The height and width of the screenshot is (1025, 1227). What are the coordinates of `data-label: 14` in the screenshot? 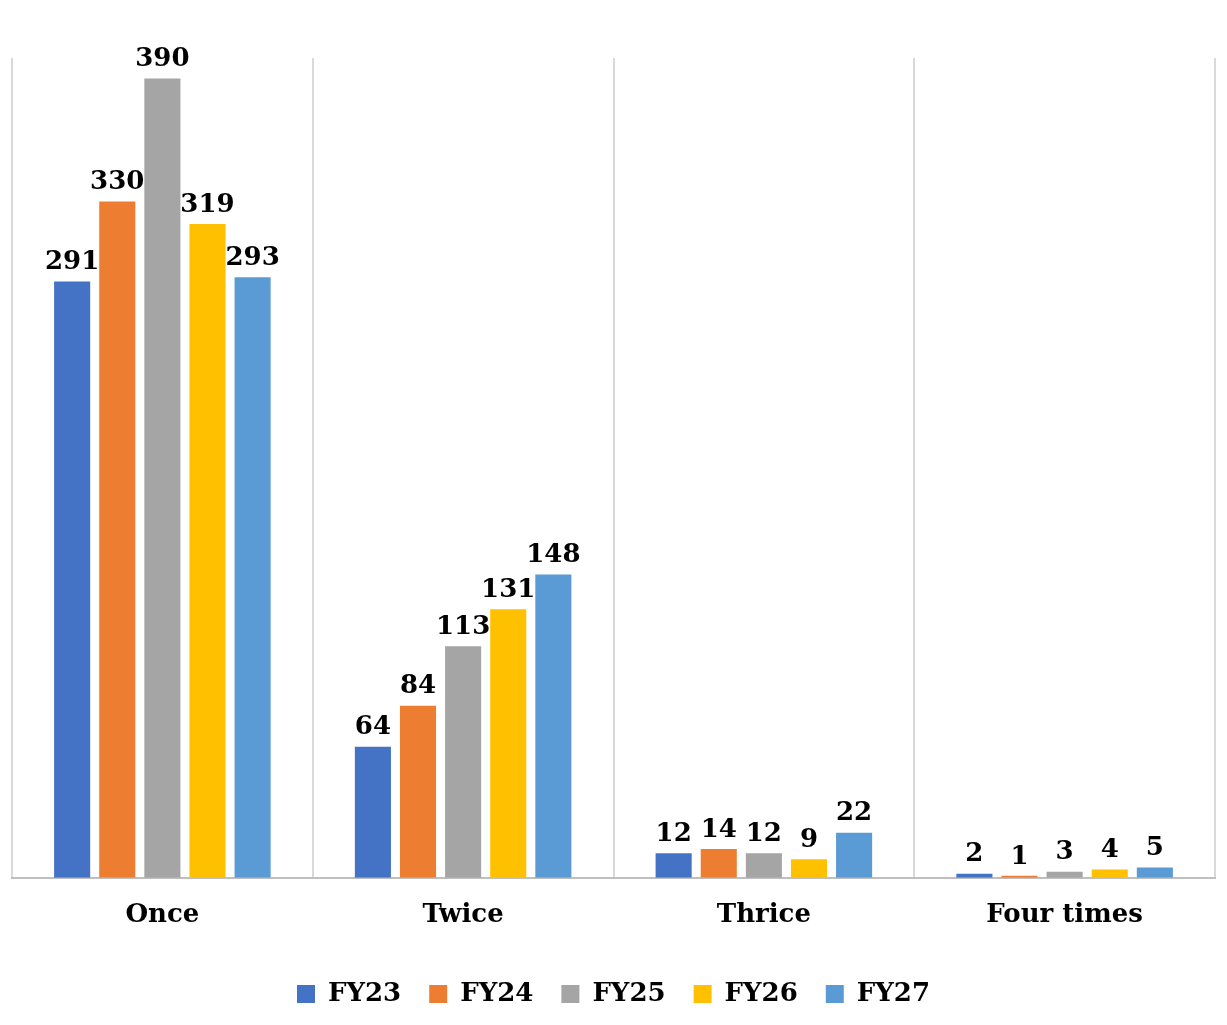 It's located at (718, 827).